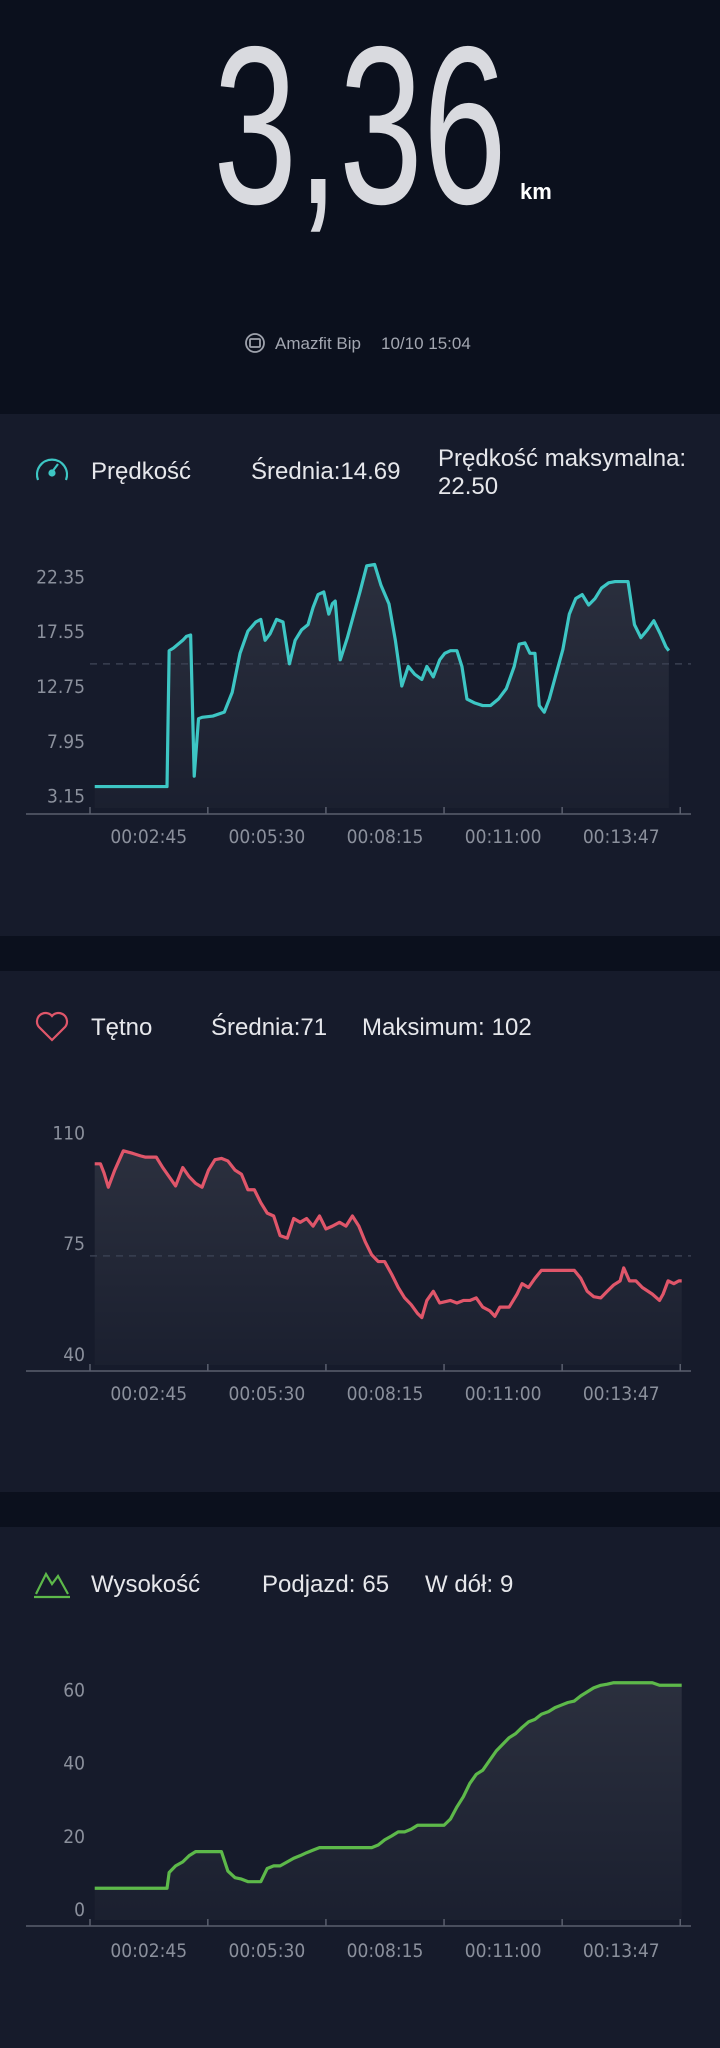  What do you see at coordinates (375, 1584) in the screenshot?
I see `stat-value: 65` at bounding box center [375, 1584].